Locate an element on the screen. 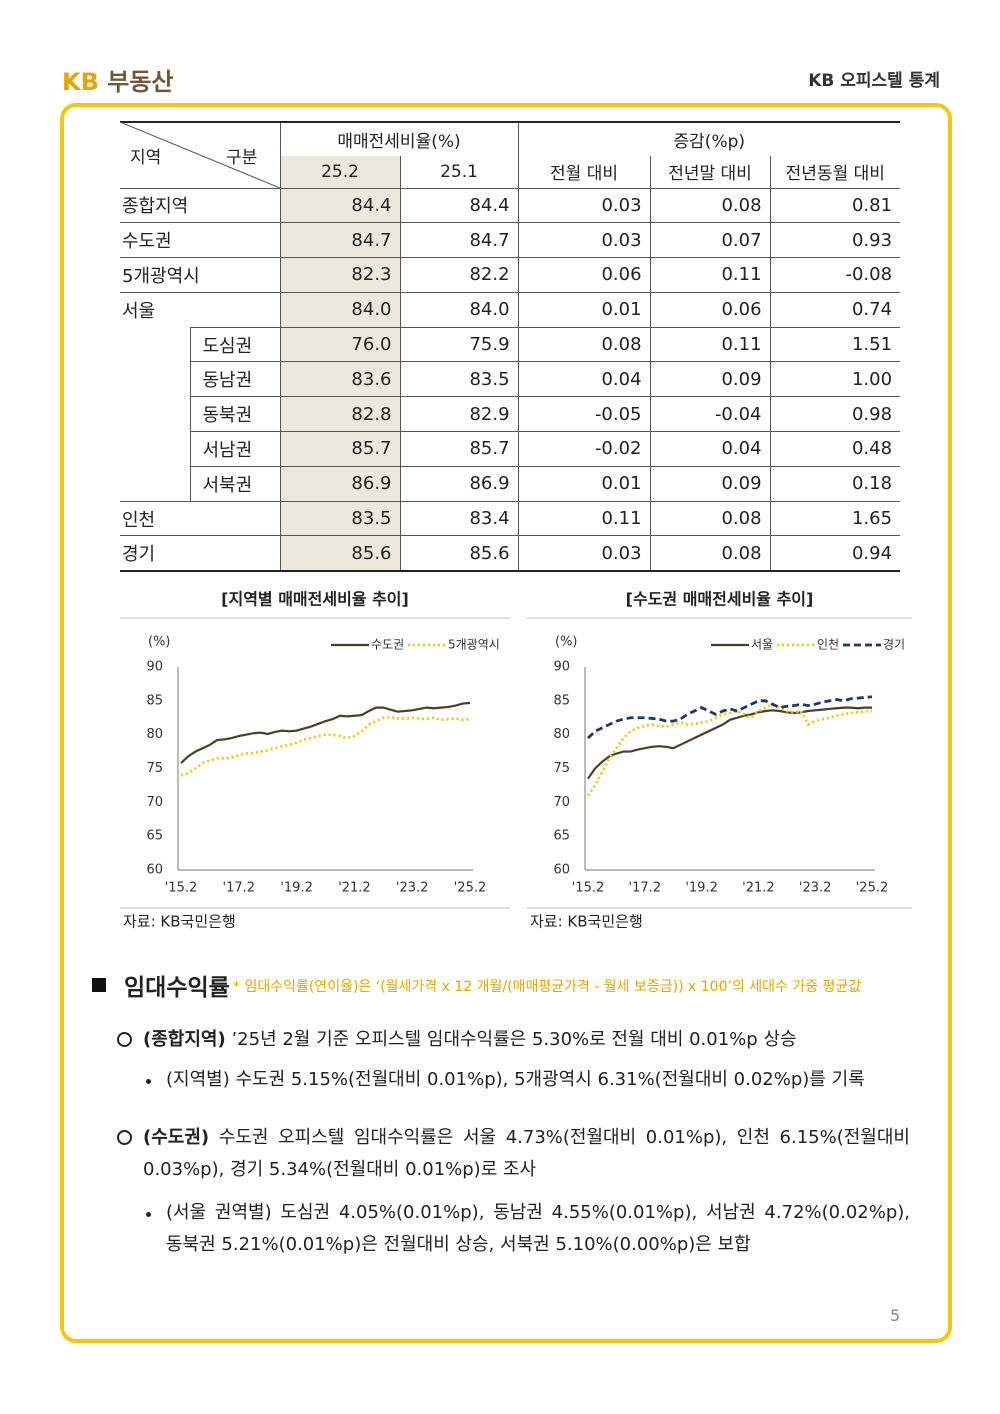 The image size is (1000, 1414). x-tick-label: '19.2 is located at coordinates (701, 888).